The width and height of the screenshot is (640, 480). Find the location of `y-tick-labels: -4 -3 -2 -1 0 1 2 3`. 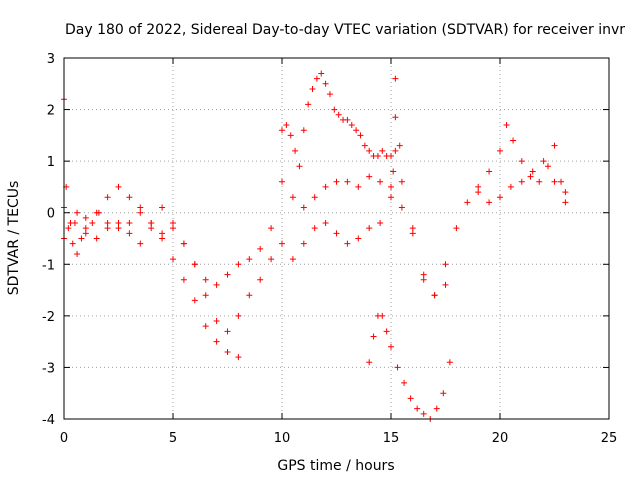

y-tick-labels: -4 -3 -2 -1 0 1 2 3 is located at coordinates (48, 240).